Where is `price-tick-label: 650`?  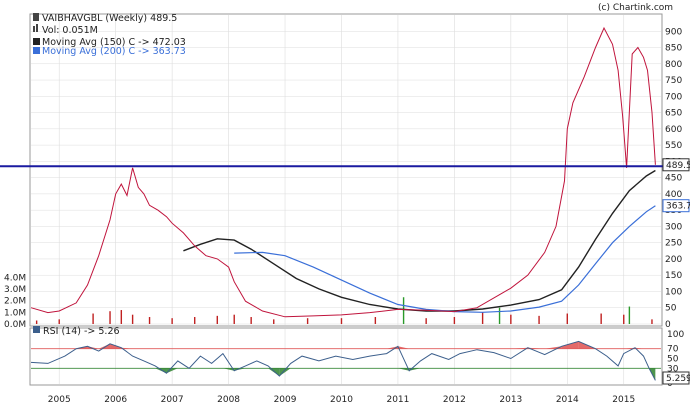 price-tick-label: 650 is located at coordinates (673, 114).